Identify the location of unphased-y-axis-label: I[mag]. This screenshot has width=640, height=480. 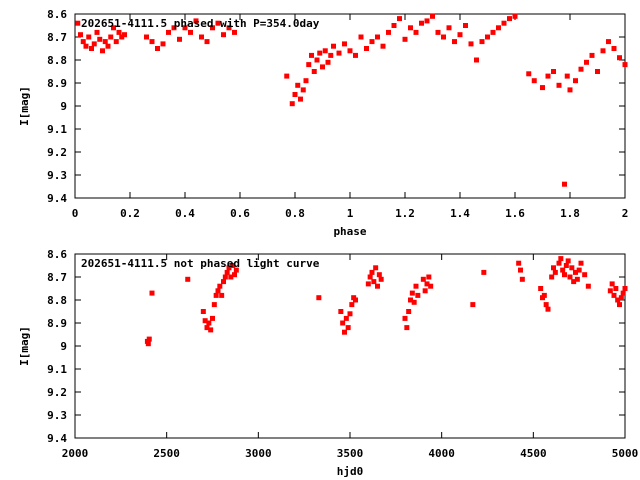
(24, 346).